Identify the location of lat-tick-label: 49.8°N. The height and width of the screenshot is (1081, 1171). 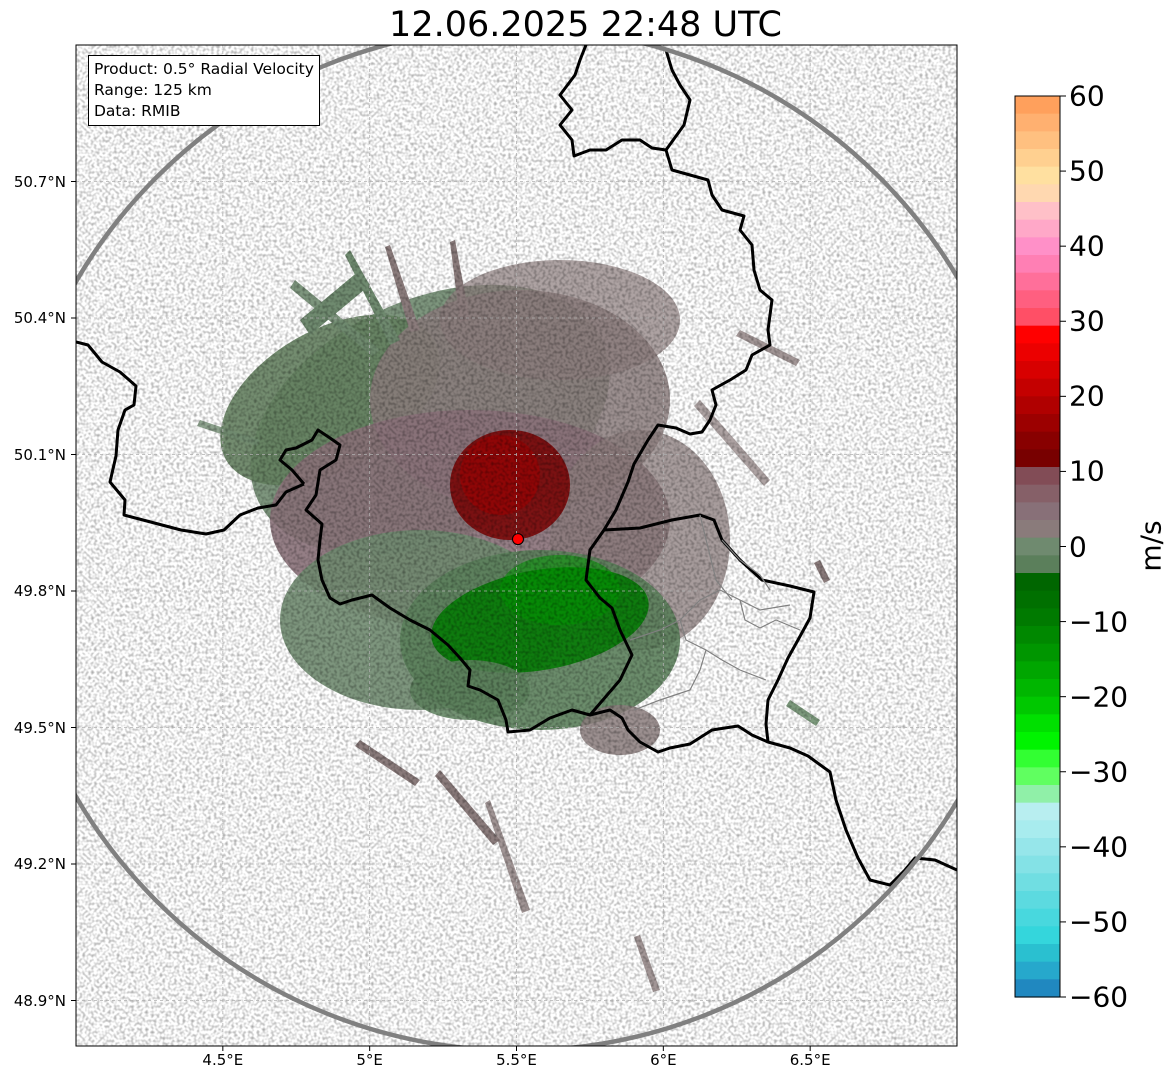
(39, 591).